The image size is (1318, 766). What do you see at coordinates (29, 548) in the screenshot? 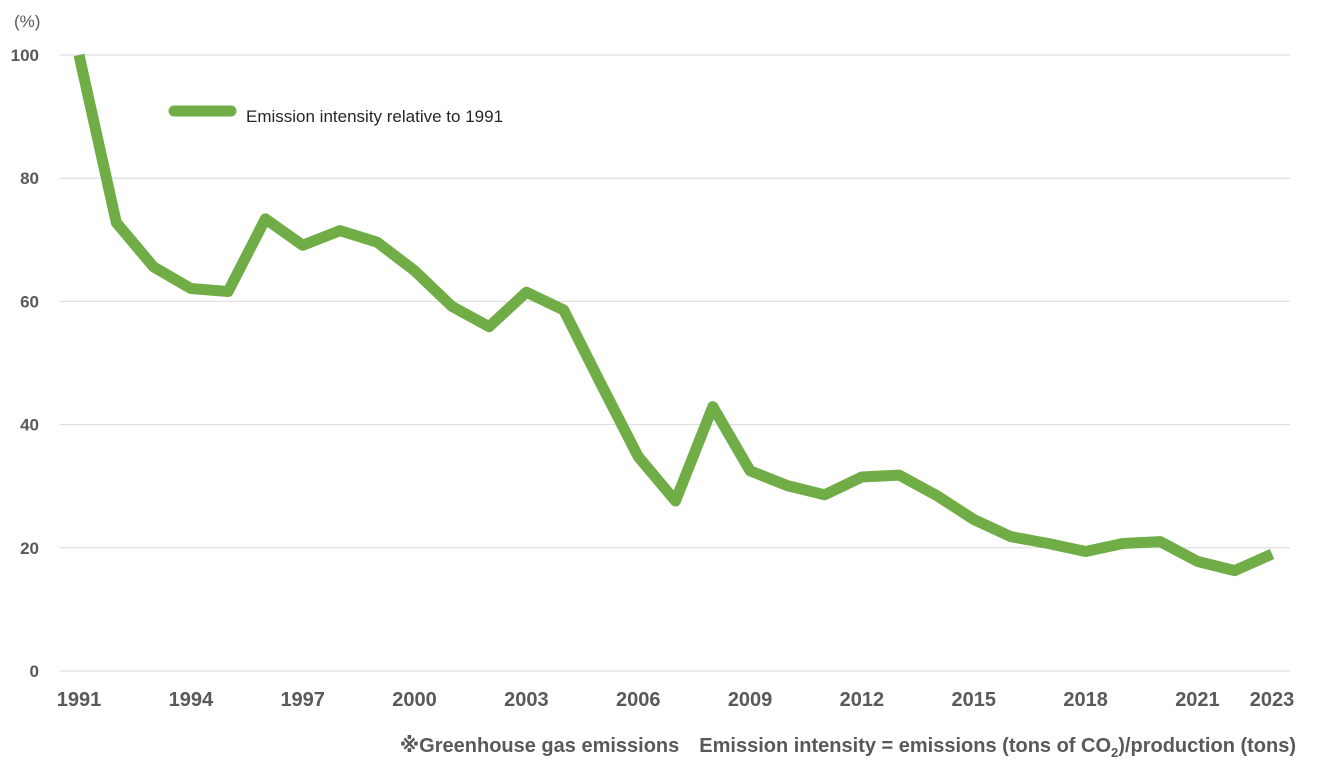
I see `y-tick-label: 20` at bounding box center [29, 548].